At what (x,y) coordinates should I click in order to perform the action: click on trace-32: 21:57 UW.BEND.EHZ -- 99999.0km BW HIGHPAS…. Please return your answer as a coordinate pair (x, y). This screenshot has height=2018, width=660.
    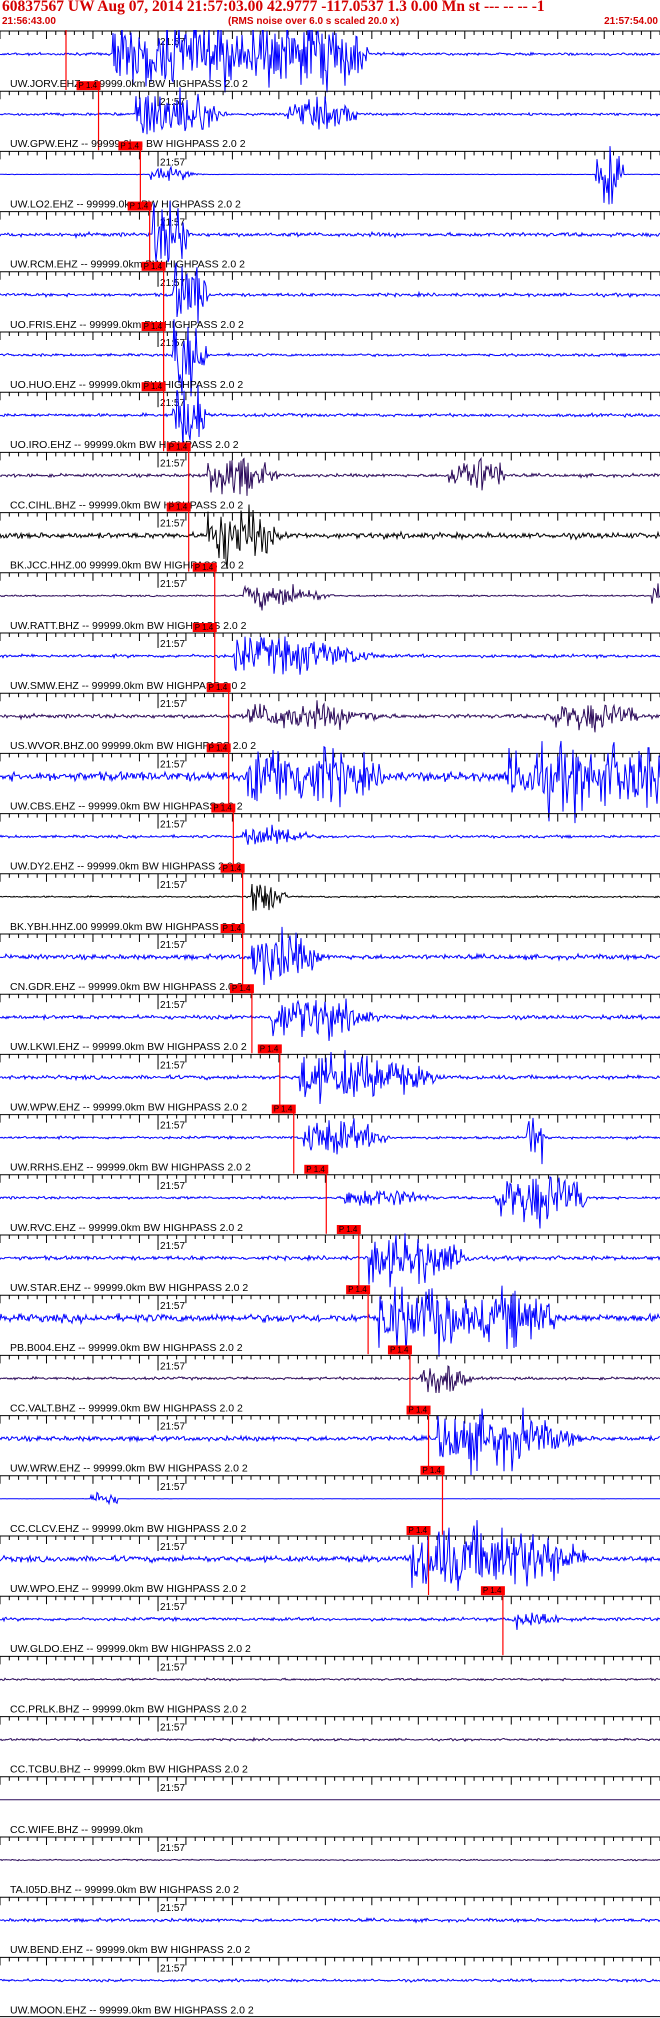
    Looking at the image, I should click on (330, 1926).